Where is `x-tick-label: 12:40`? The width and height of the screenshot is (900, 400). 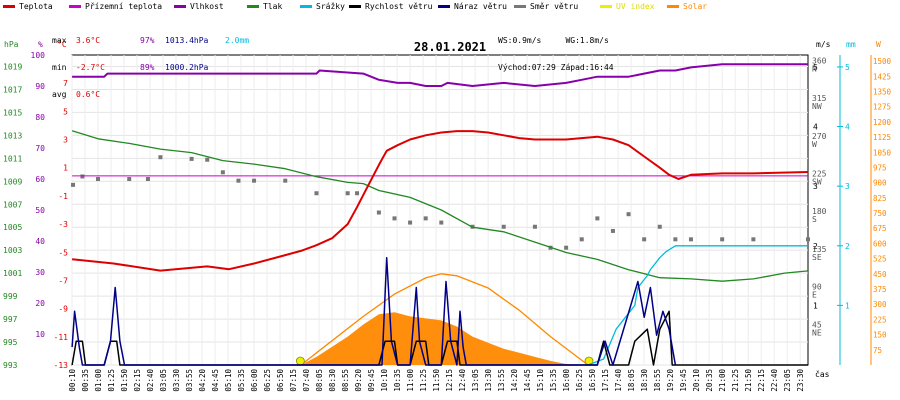
x-tick-label: 12:40 is located at coordinates (462, 380).